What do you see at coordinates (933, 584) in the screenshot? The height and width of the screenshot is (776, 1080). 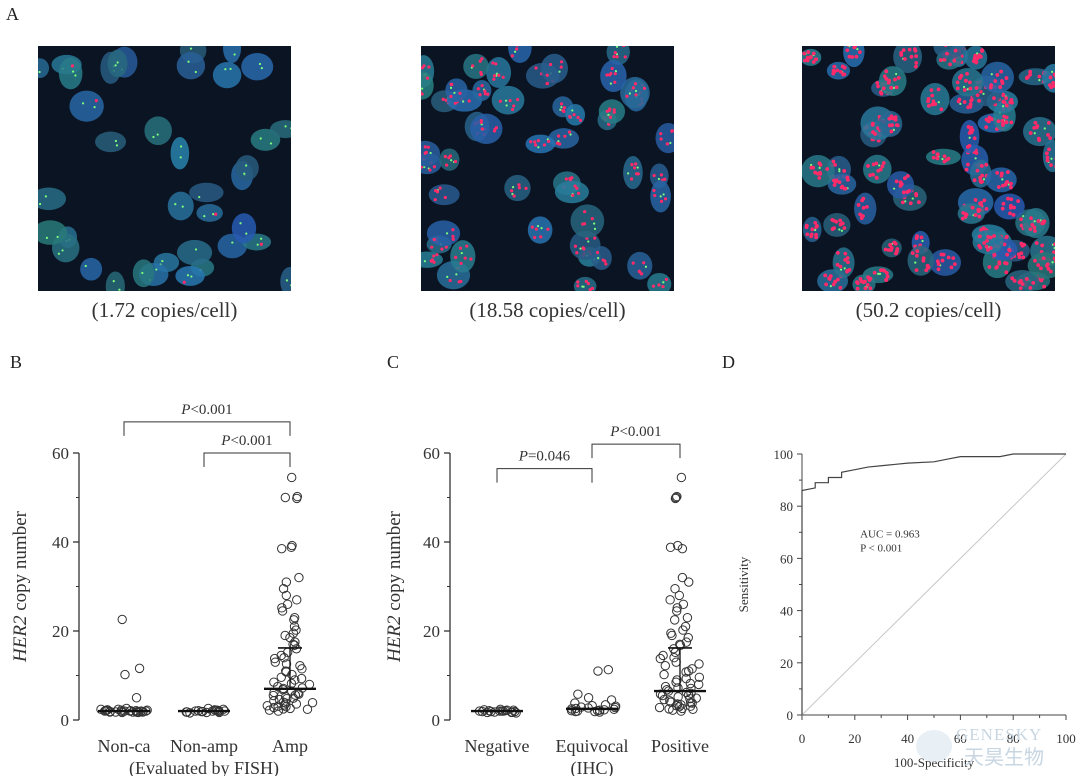 I see `roc-curve` at bounding box center [933, 584].